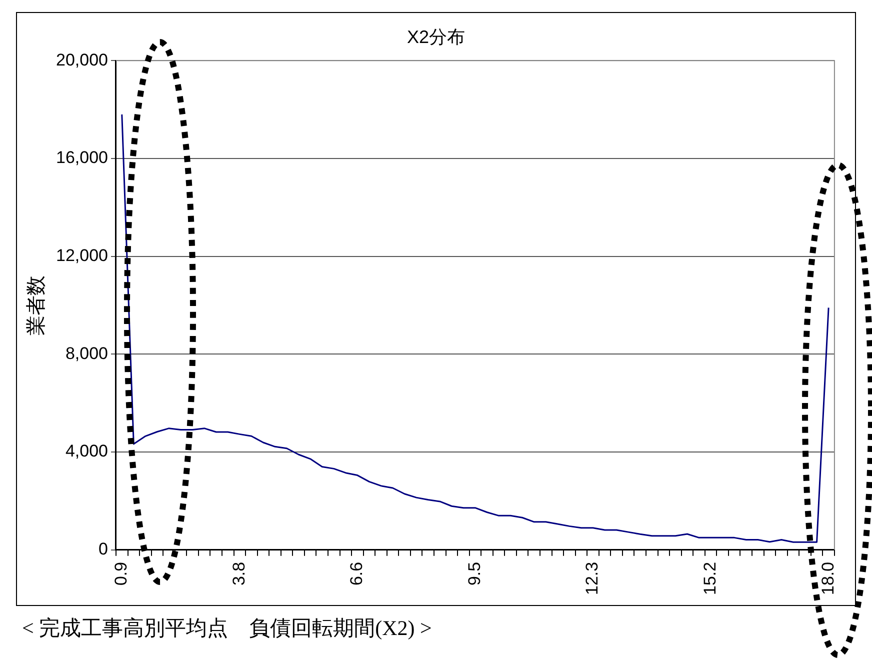 The width and height of the screenshot is (872, 659). What do you see at coordinates (86, 353) in the screenshot?
I see `y-tick-label: 8,000` at bounding box center [86, 353].